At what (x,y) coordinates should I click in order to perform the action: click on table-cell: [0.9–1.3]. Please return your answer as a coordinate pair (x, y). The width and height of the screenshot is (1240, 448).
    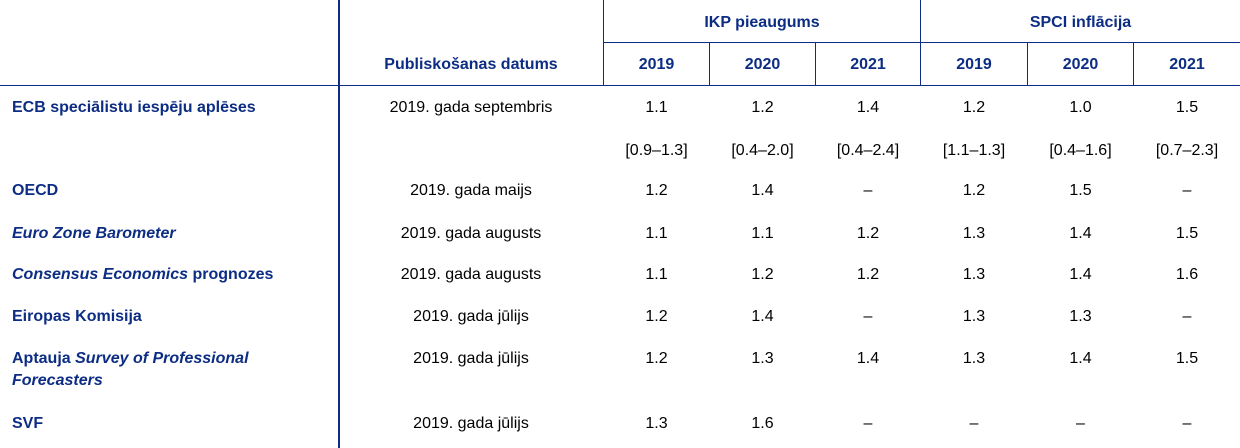
    Looking at the image, I should click on (656, 150).